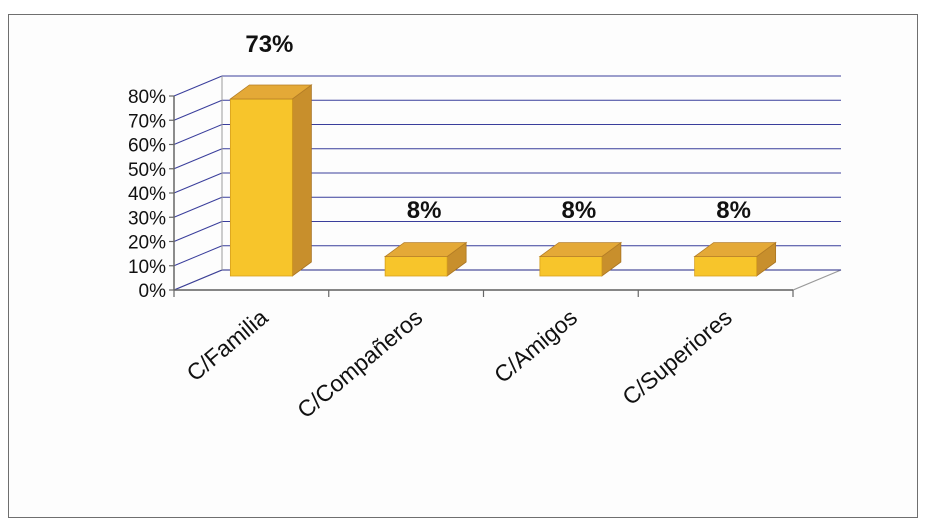  What do you see at coordinates (147, 243) in the screenshot?
I see `y-tick-label: 20%` at bounding box center [147, 243].